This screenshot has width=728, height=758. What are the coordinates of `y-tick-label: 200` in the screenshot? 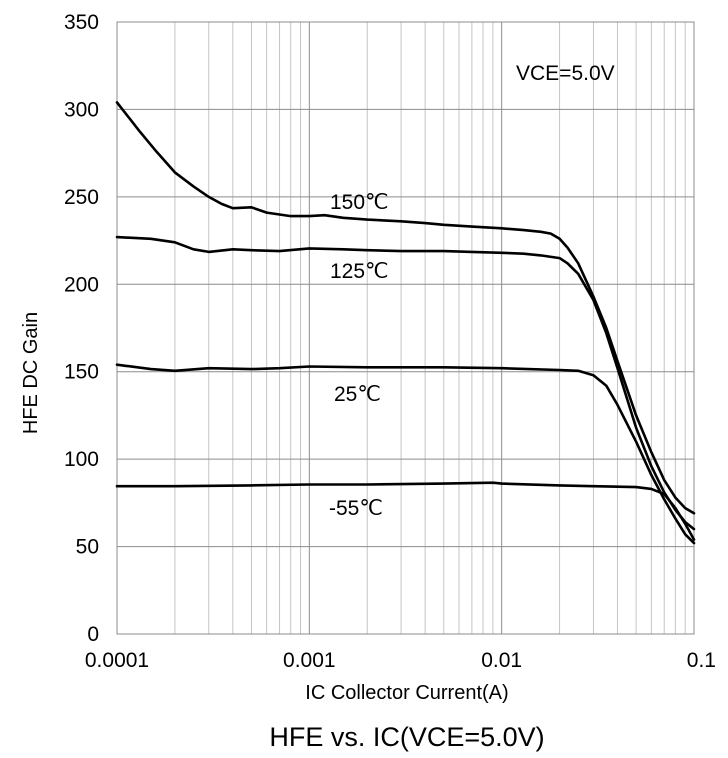 It's located at (81, 284).